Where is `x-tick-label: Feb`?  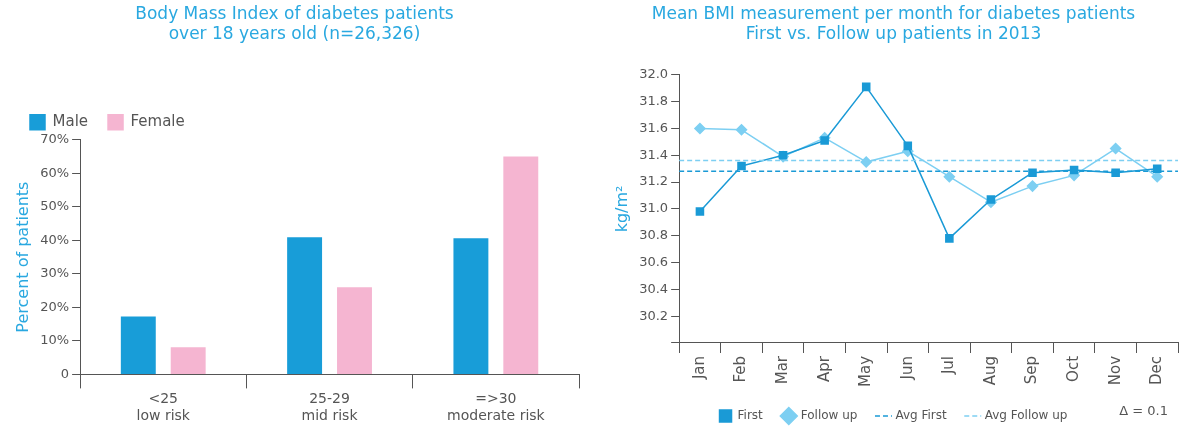 x-tick-label: Feb is located at coordinates (740, 369).